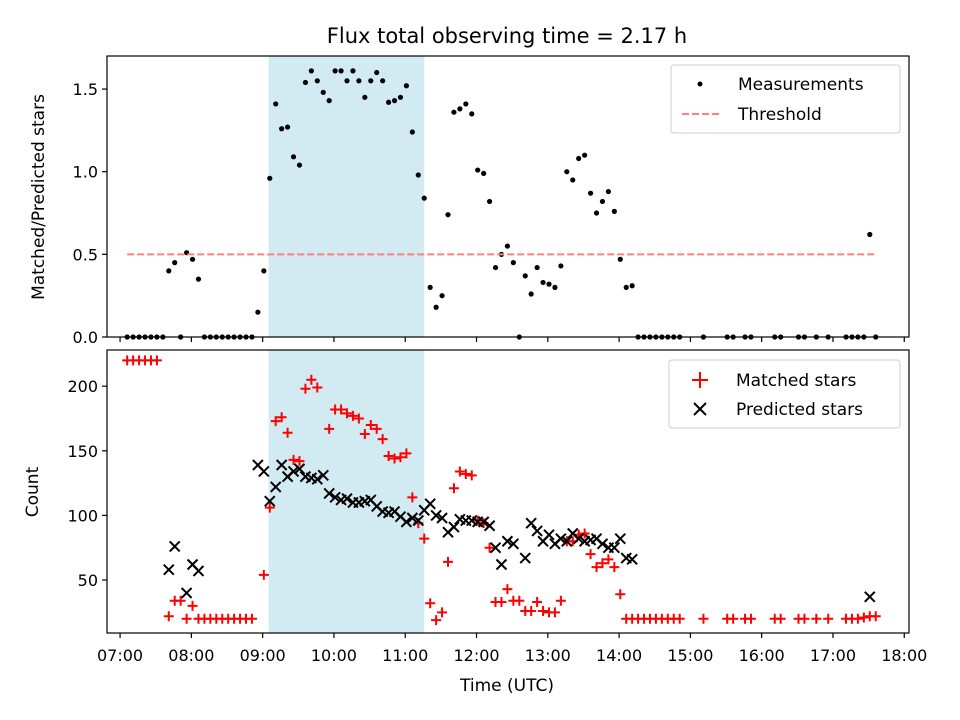  Describe the element at coordinates (85, 172) in the screenshot. I see `y-tick-label: 1.0` at that location.